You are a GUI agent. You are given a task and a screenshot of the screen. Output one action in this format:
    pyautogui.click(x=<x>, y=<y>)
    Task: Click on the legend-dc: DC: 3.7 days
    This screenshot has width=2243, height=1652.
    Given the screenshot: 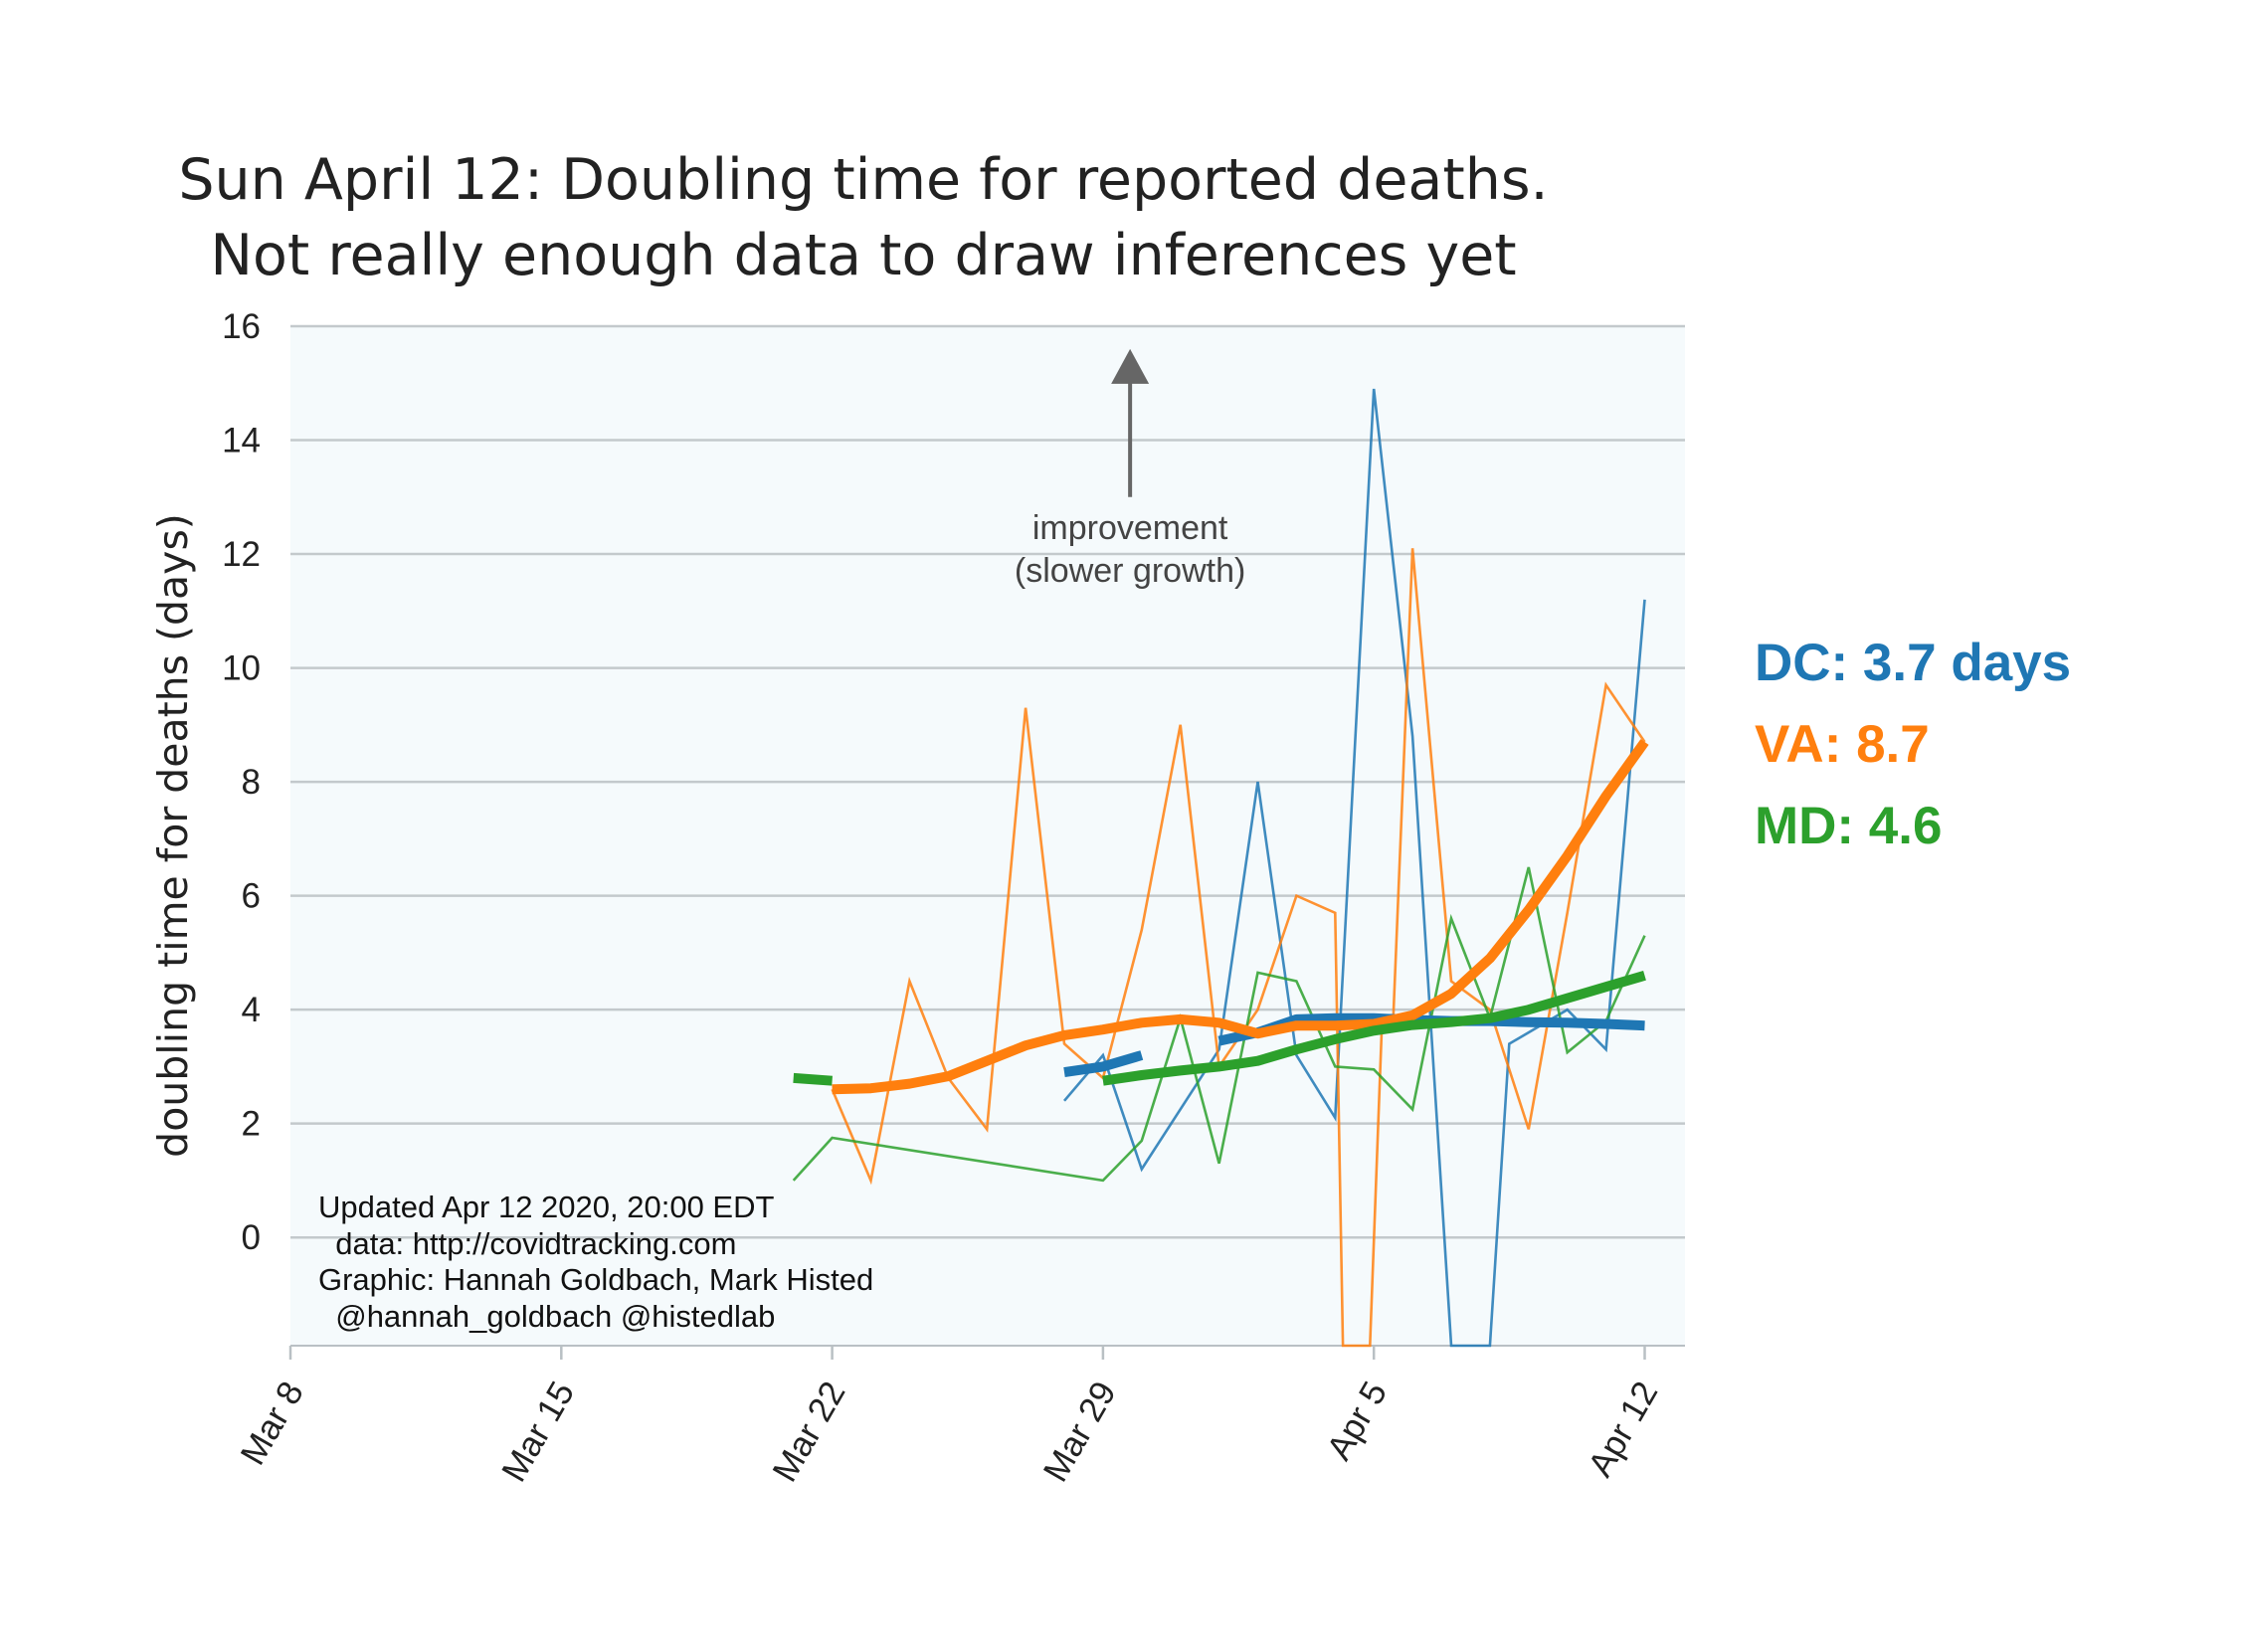 What is the action you would take?
    pyautogui.click(x=1913, y=663)
    